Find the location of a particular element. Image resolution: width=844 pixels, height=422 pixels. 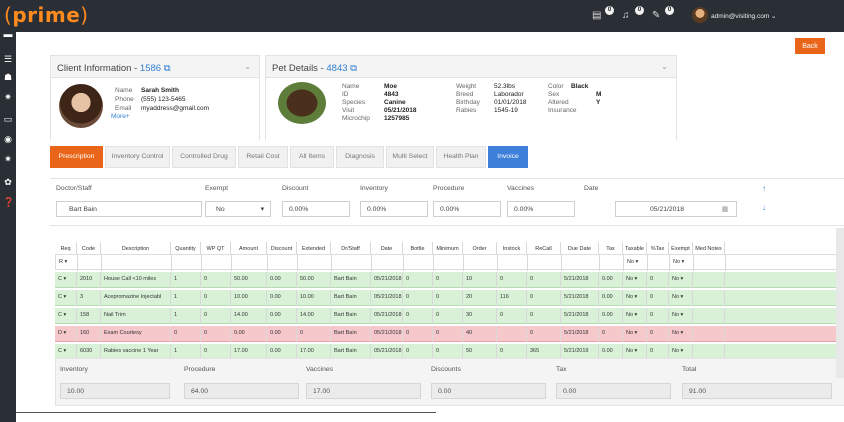

cell-discount is located at coordinates (283, 263).